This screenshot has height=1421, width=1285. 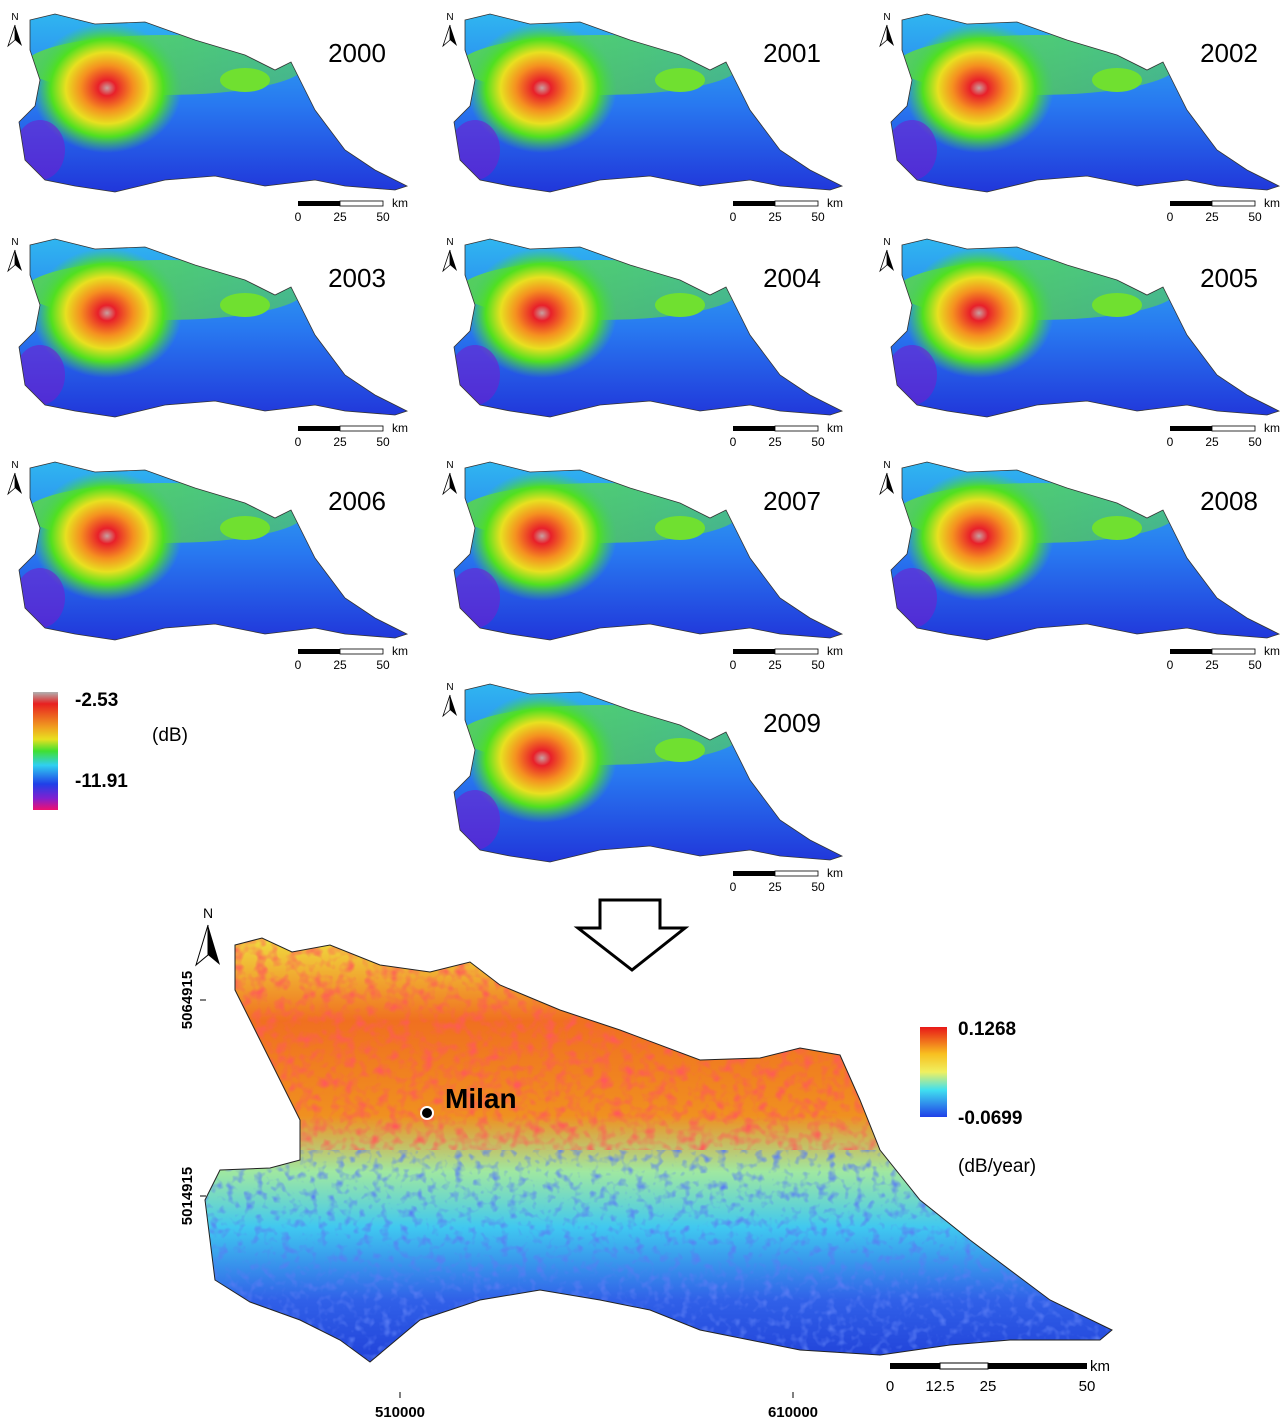 I want to click on year-panel: 2000 Nkm 0 25 50, so click(x=208, y=118).